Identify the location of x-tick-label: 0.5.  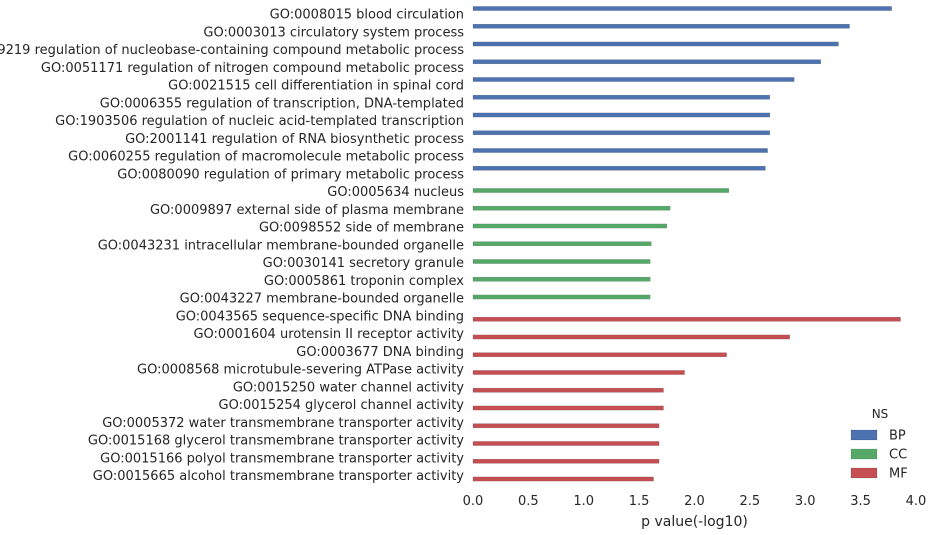
(528, 501).